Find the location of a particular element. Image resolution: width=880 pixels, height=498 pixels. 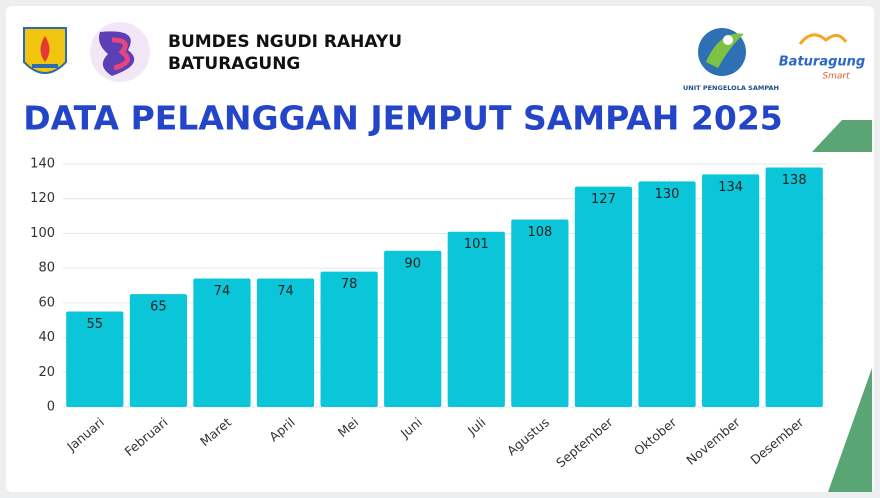

y-tick-label: 60 is located at coordinates (46, 302).